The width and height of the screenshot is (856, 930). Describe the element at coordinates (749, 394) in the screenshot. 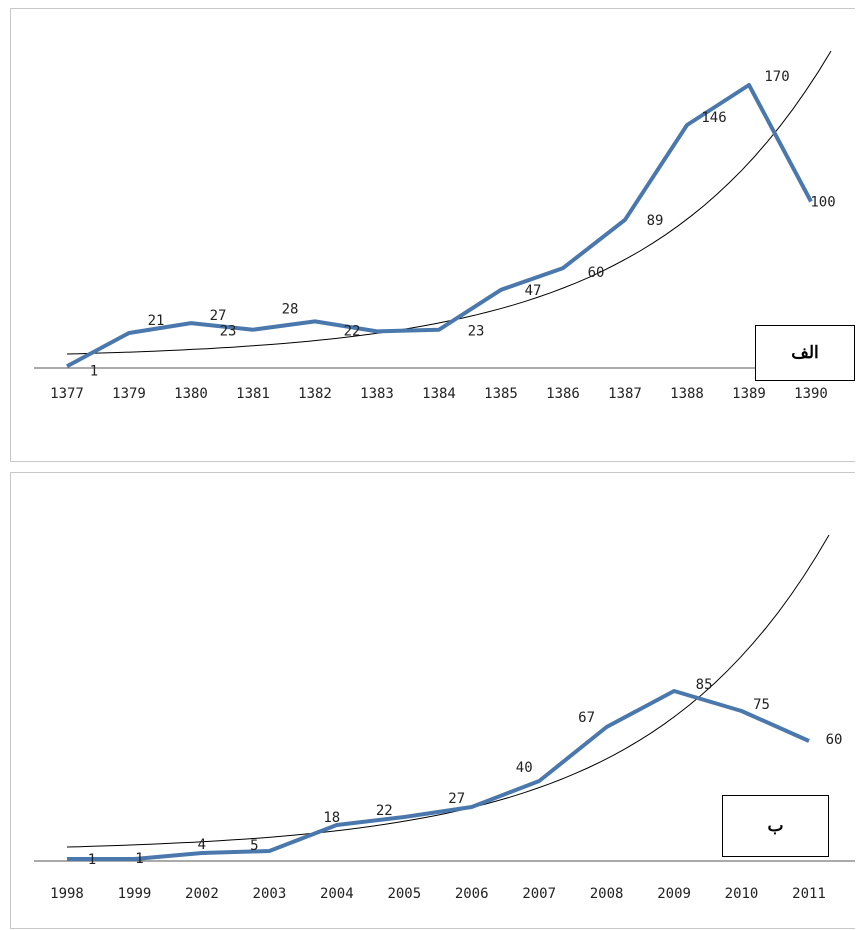

I see `x-tick-label: 1389` at that location.